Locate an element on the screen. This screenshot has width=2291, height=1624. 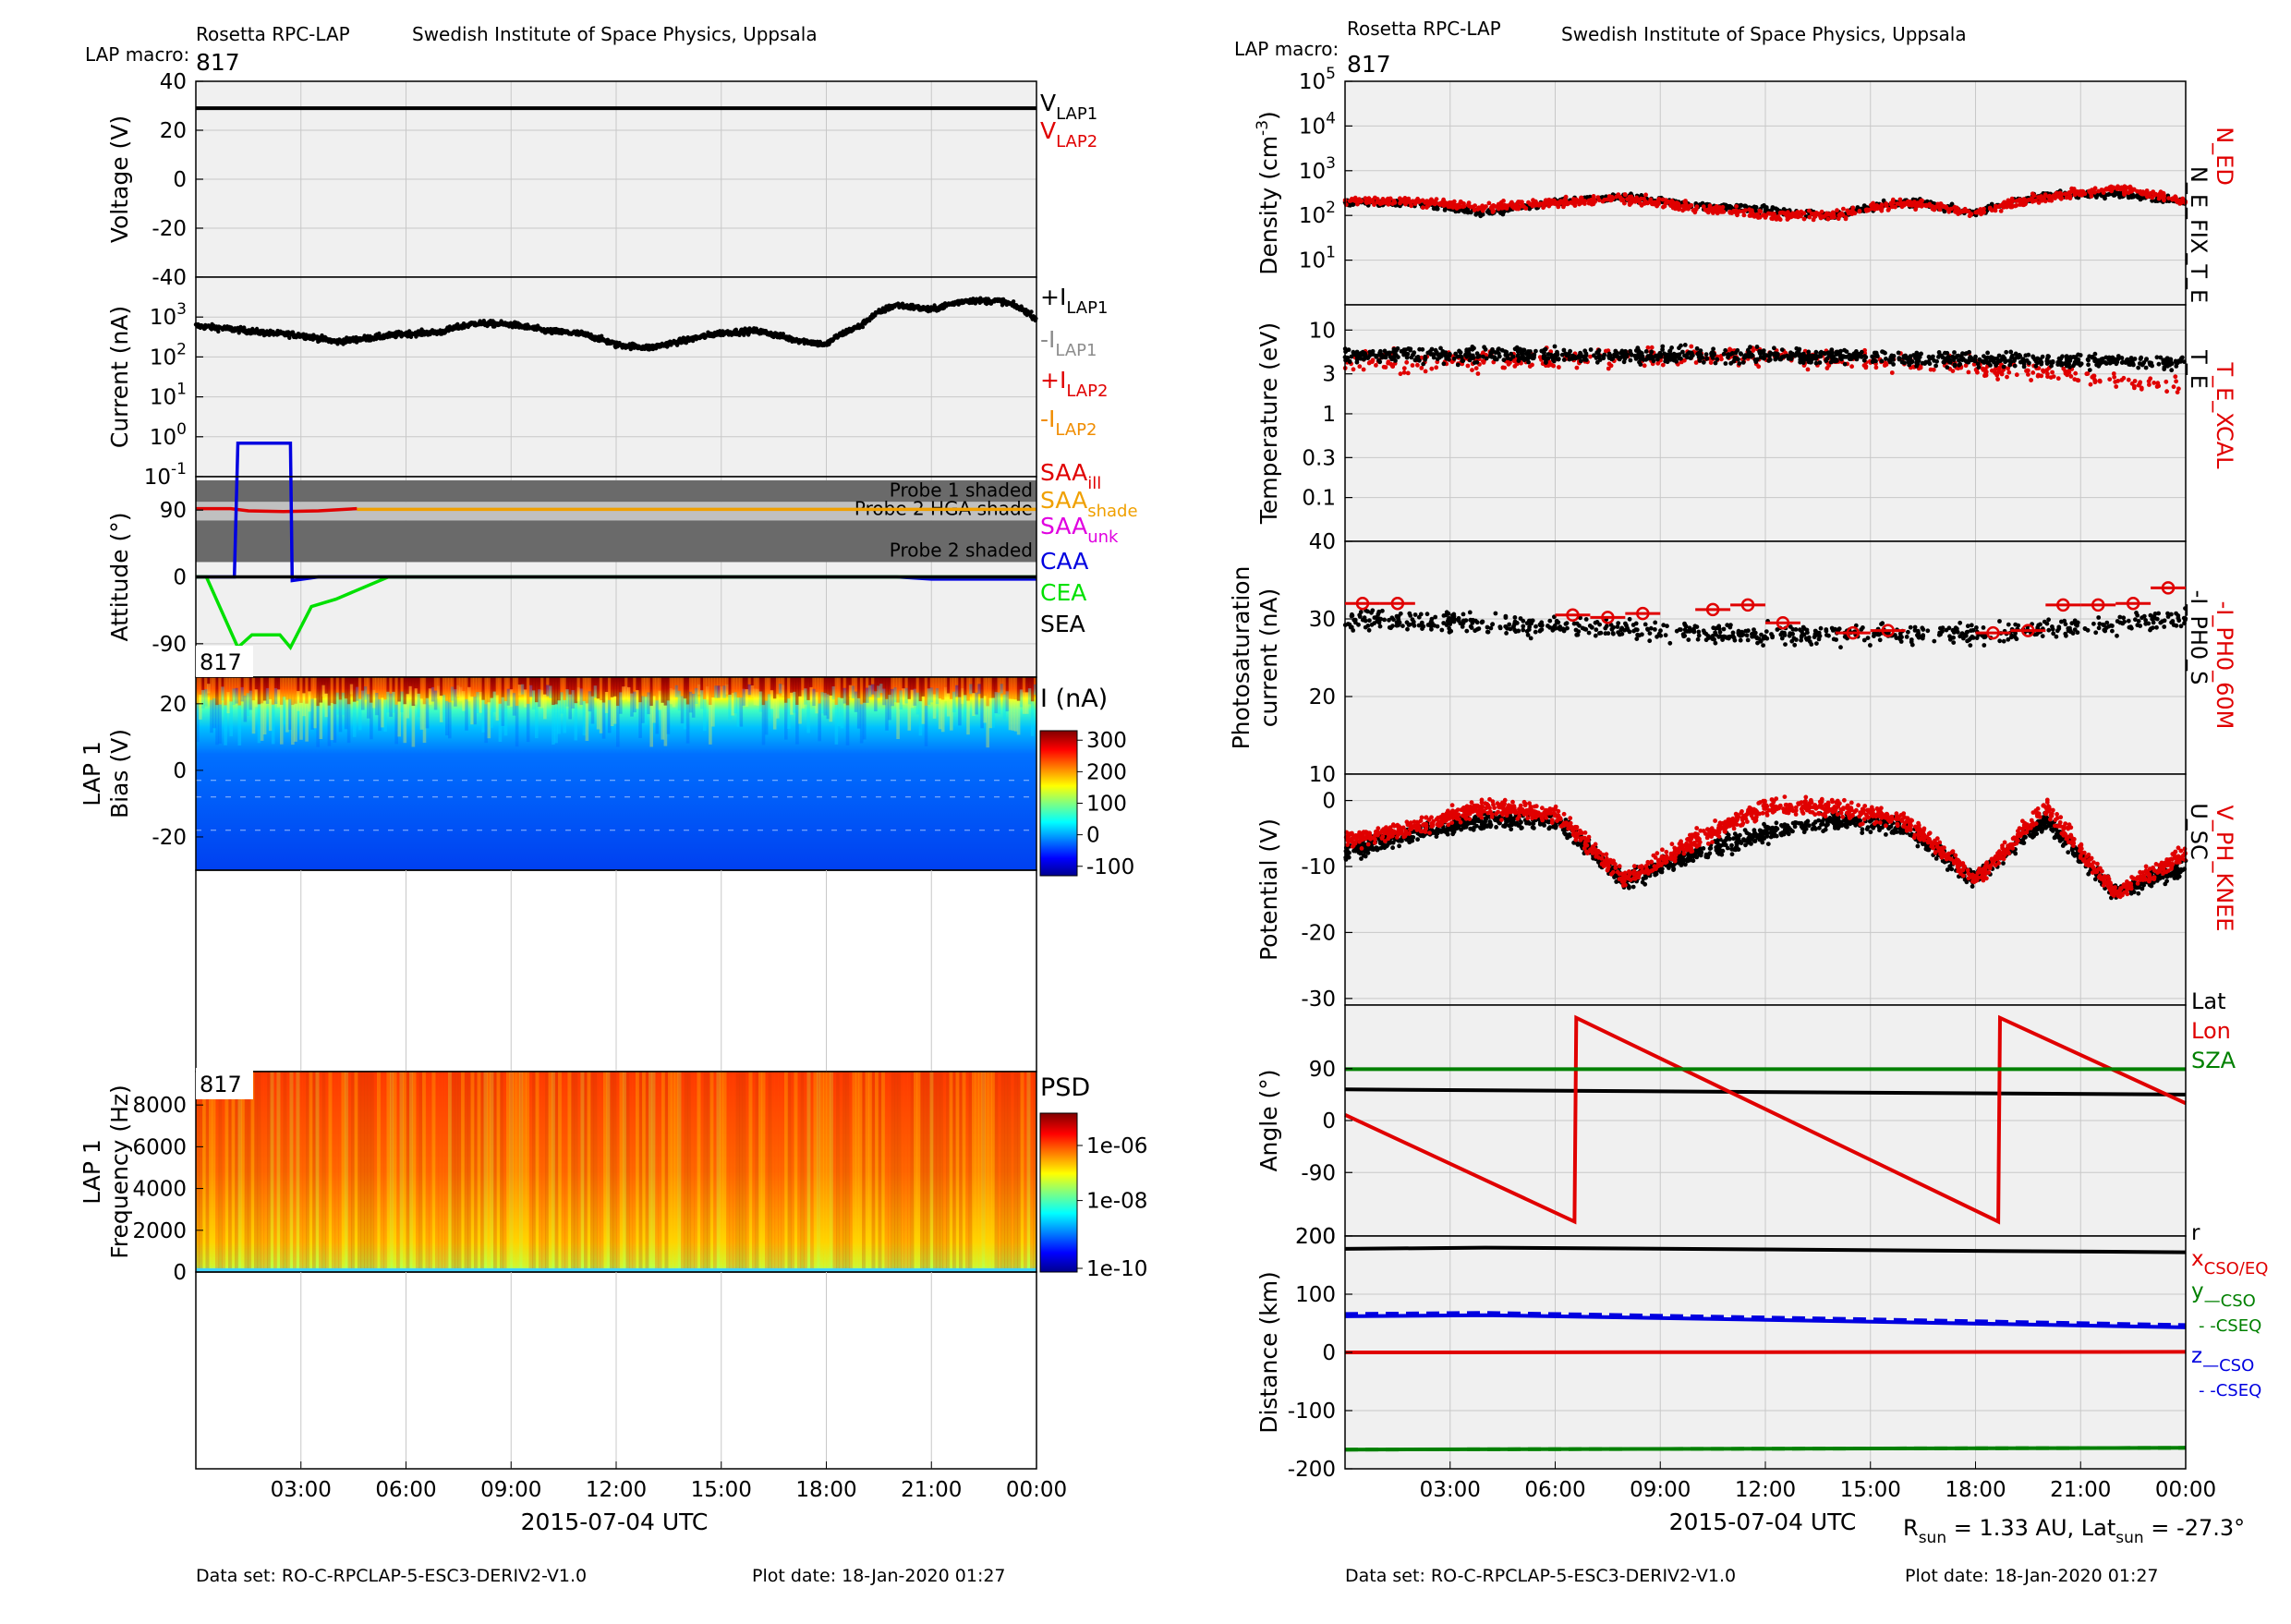
colorbar is located at coordinates (1059, 1192).